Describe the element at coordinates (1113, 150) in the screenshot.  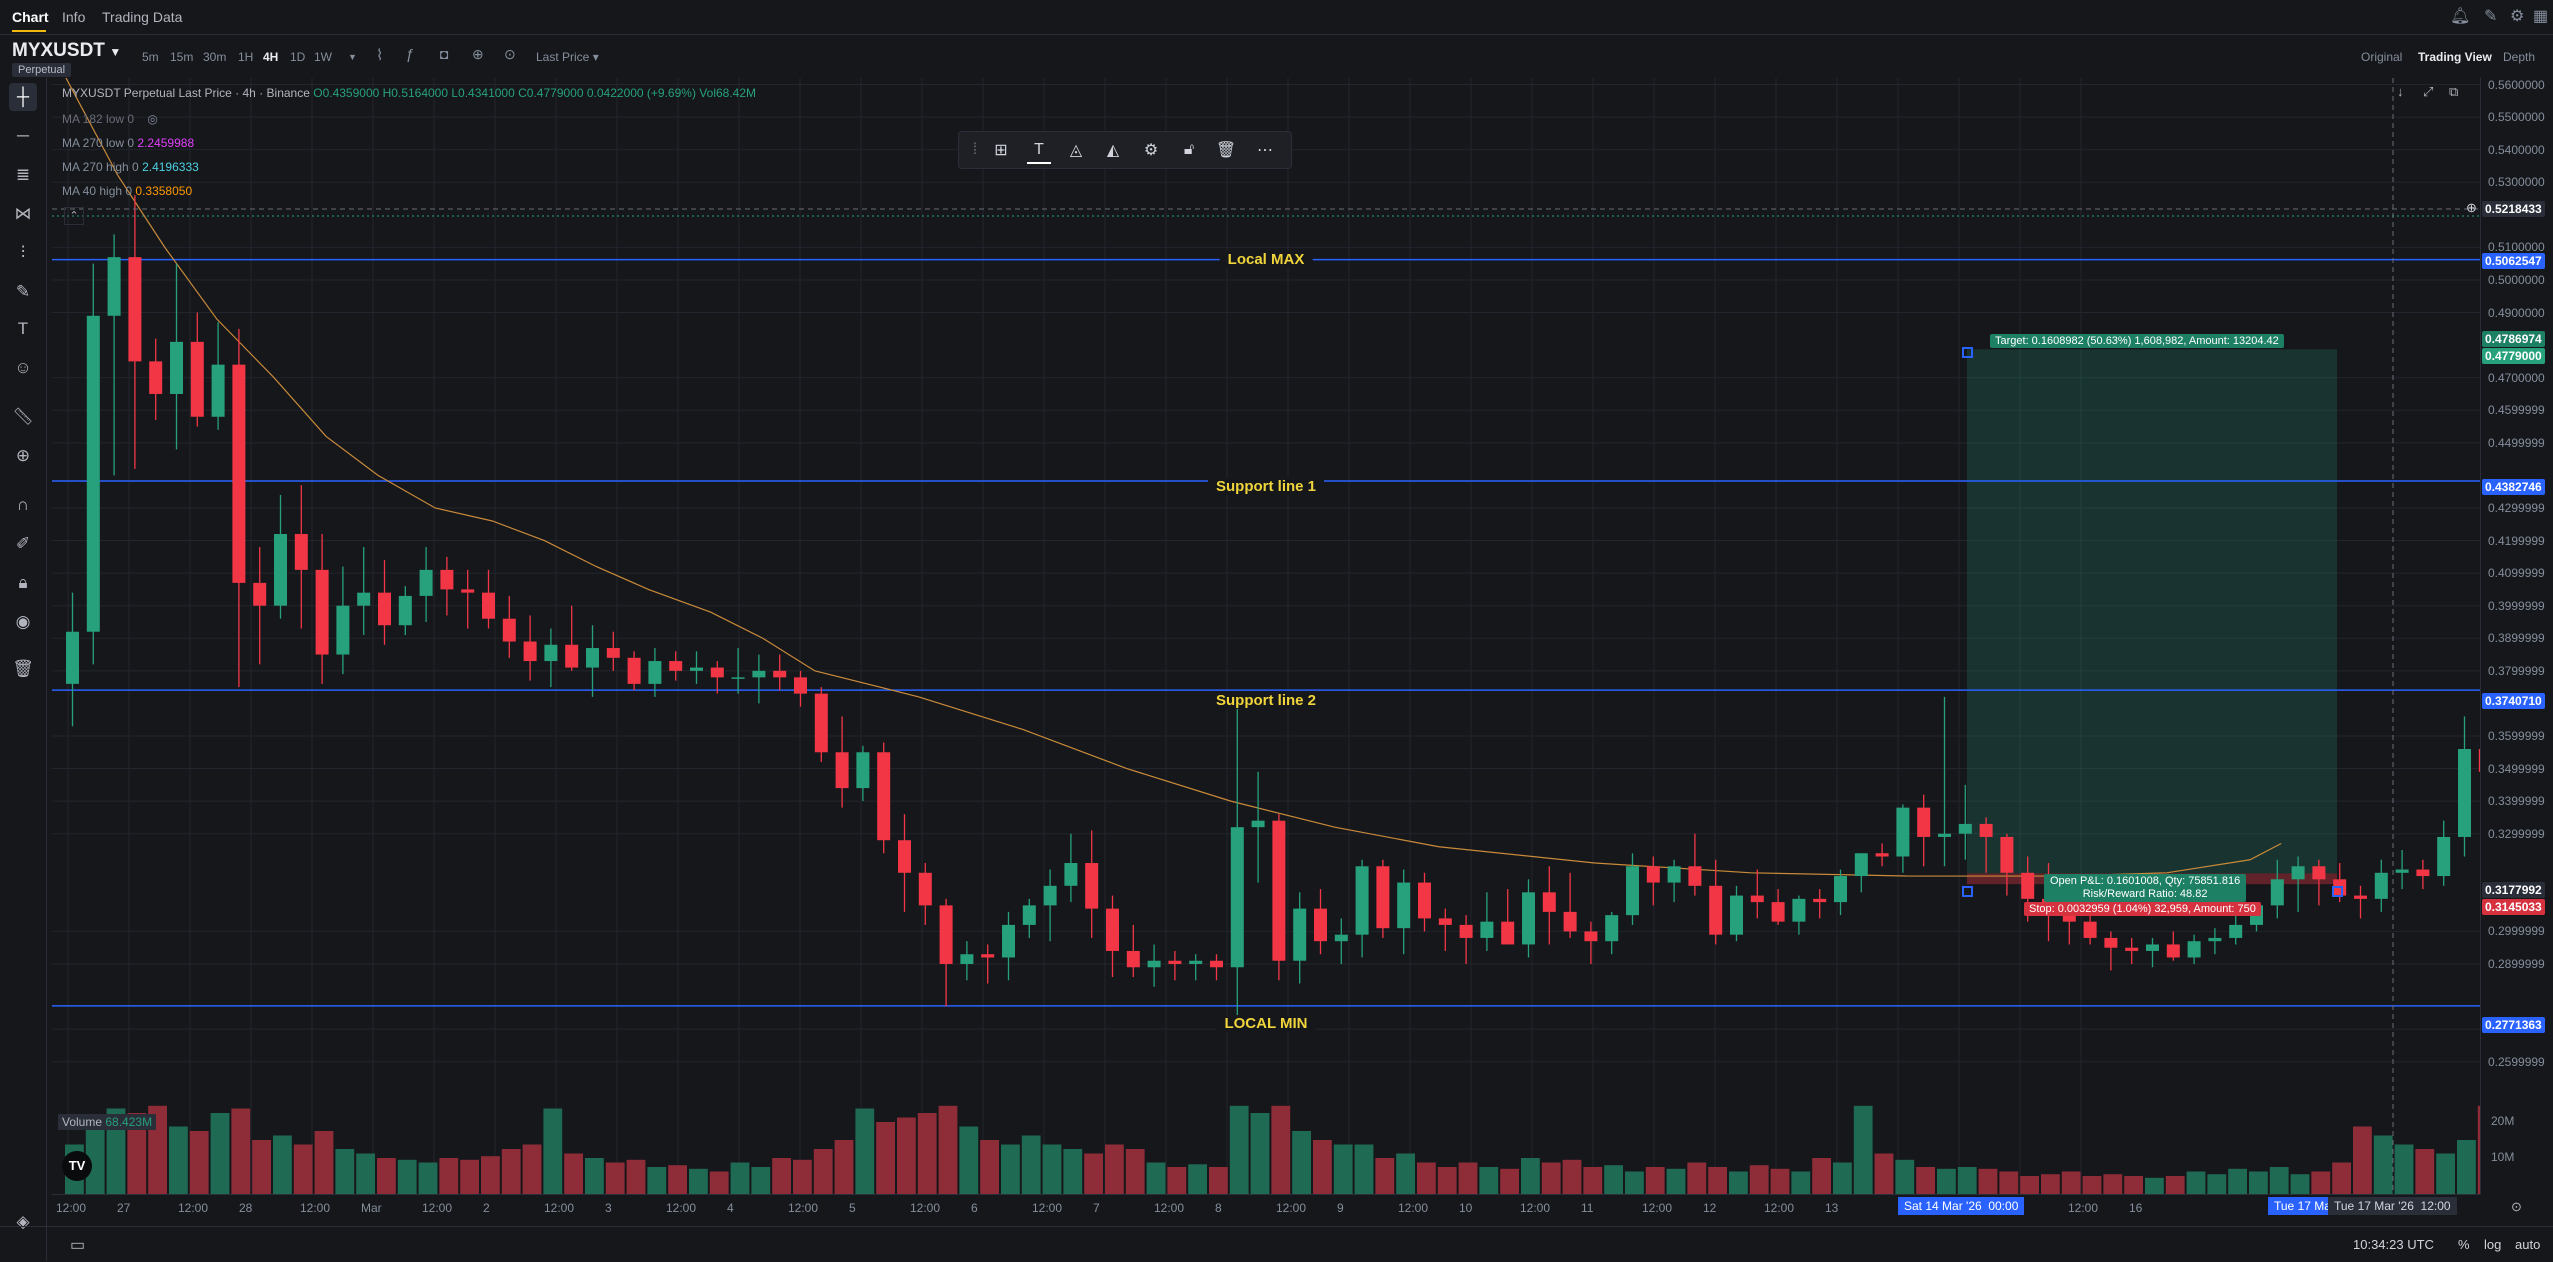
I see `line-color-icon: ◭` at that location.